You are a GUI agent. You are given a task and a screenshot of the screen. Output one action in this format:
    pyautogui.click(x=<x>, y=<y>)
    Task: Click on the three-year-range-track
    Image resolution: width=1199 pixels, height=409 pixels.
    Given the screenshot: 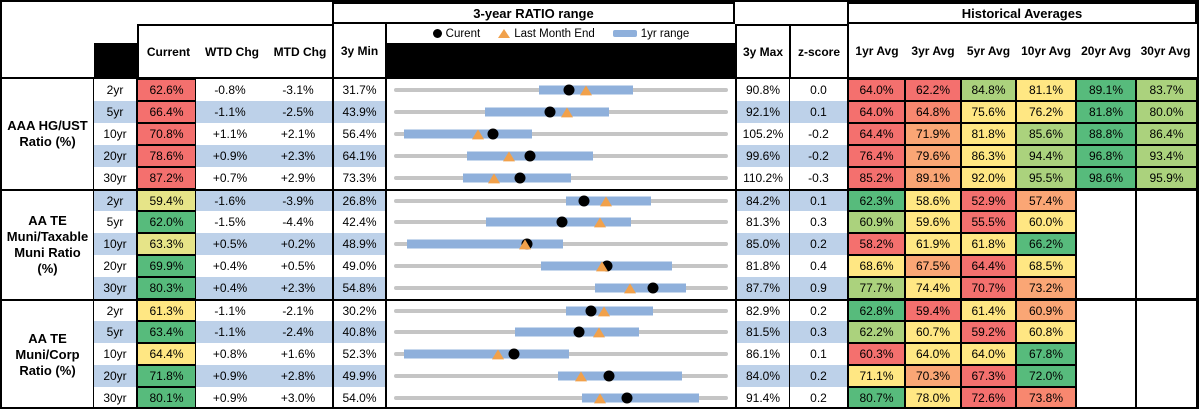 What is the action you would take?
    pyautogui.click(x=561, y=288)
    